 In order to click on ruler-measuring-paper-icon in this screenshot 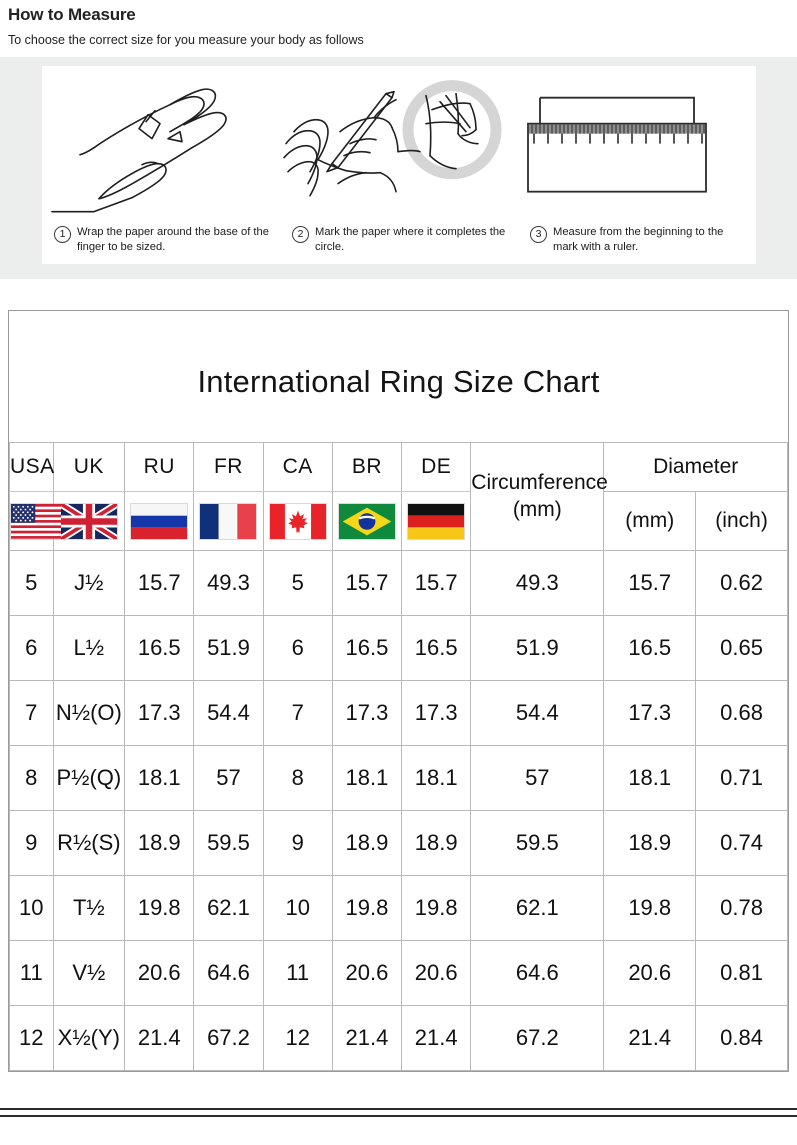, I will do `click(637, 145)`.